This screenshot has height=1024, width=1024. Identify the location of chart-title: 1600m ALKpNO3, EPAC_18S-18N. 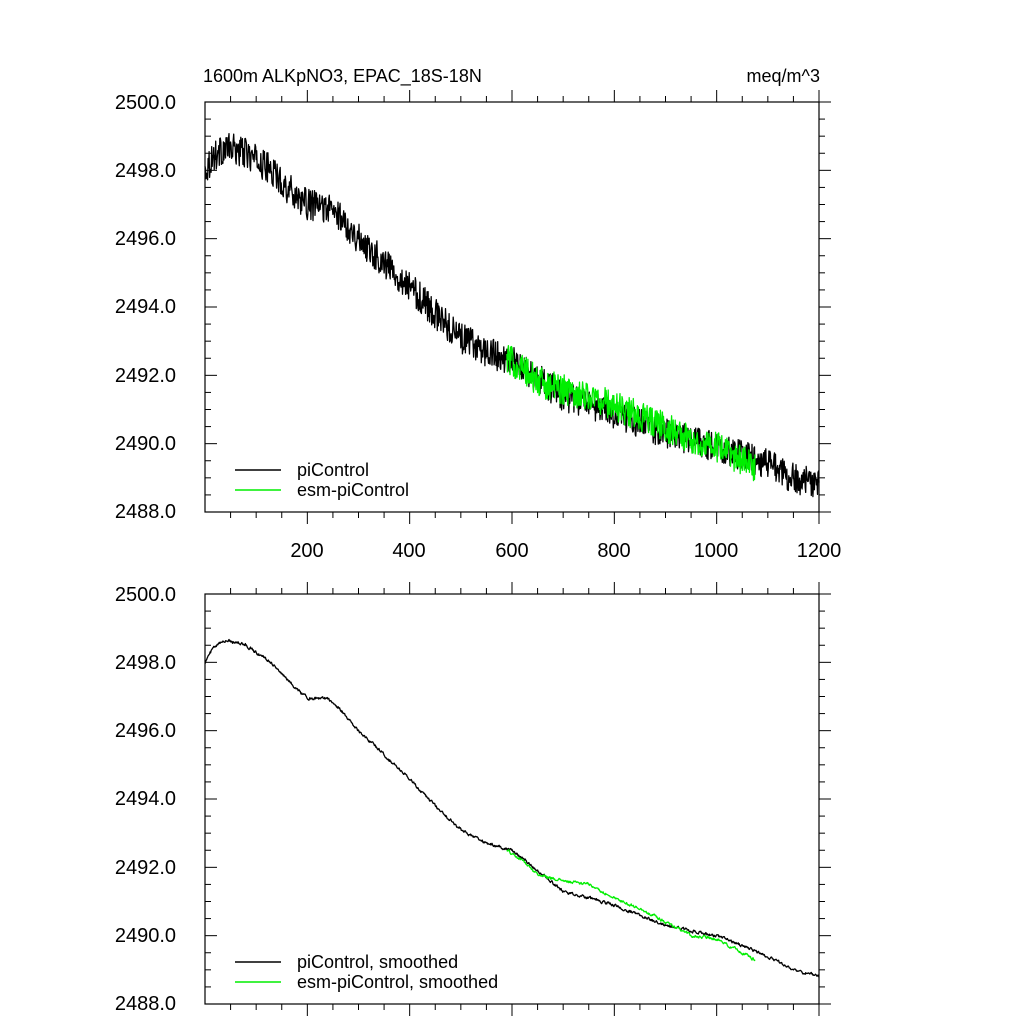
(342, 76).